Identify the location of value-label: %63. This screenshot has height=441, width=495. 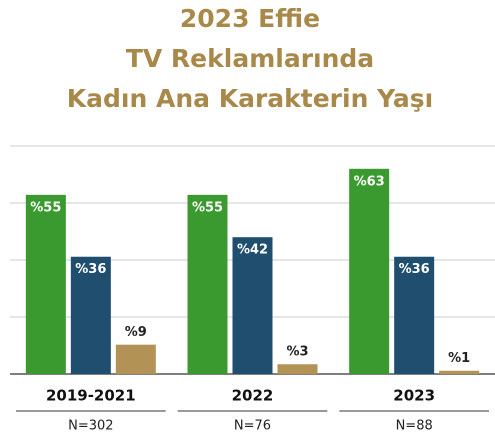
(369, 181).